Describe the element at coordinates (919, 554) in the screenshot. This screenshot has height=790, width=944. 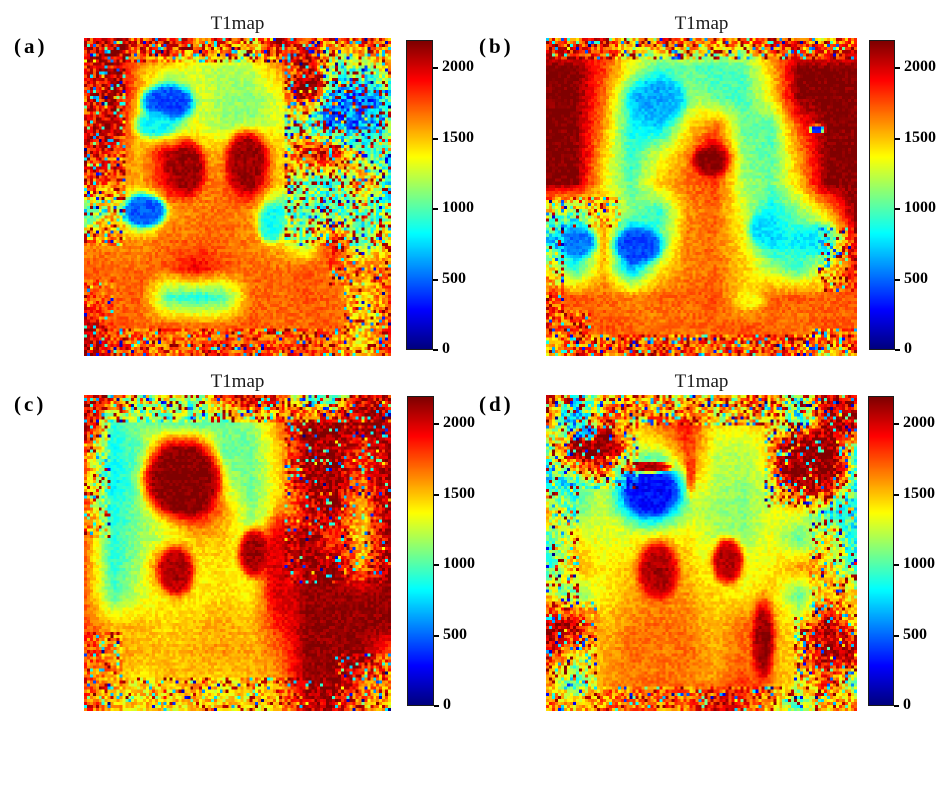
I see `panel-d-colorbar-ticks: 2000 1500 1000 500 0` at that location.